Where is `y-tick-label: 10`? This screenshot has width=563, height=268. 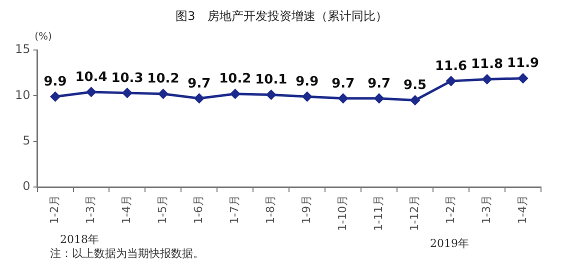
y-tick-label: 10 is located at coordinates (22, 95).